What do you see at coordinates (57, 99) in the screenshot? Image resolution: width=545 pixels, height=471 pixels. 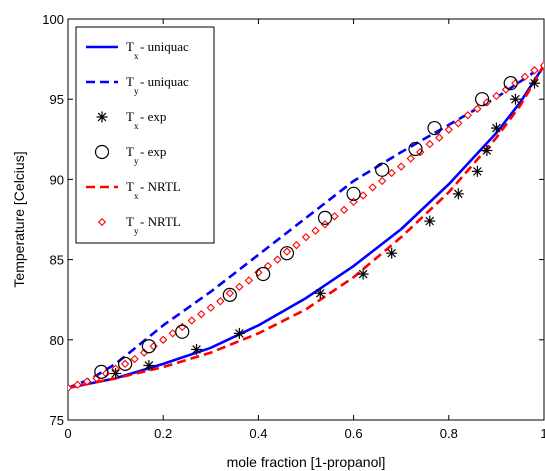 I see `y-tick-label: 95` at bounding box center [57, 99].